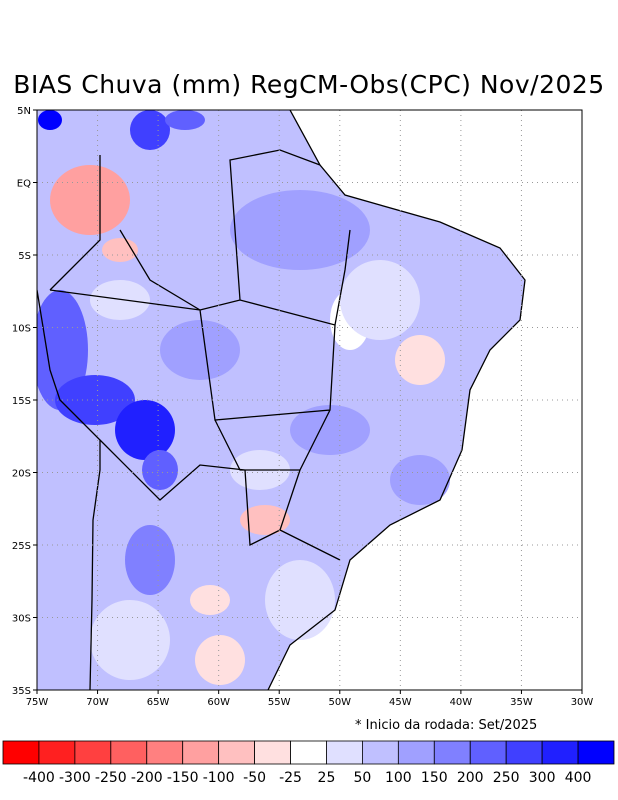  Describe the element at coordinates (21, 474) in the screenshot. I see `lat-label: 20S` at that location.